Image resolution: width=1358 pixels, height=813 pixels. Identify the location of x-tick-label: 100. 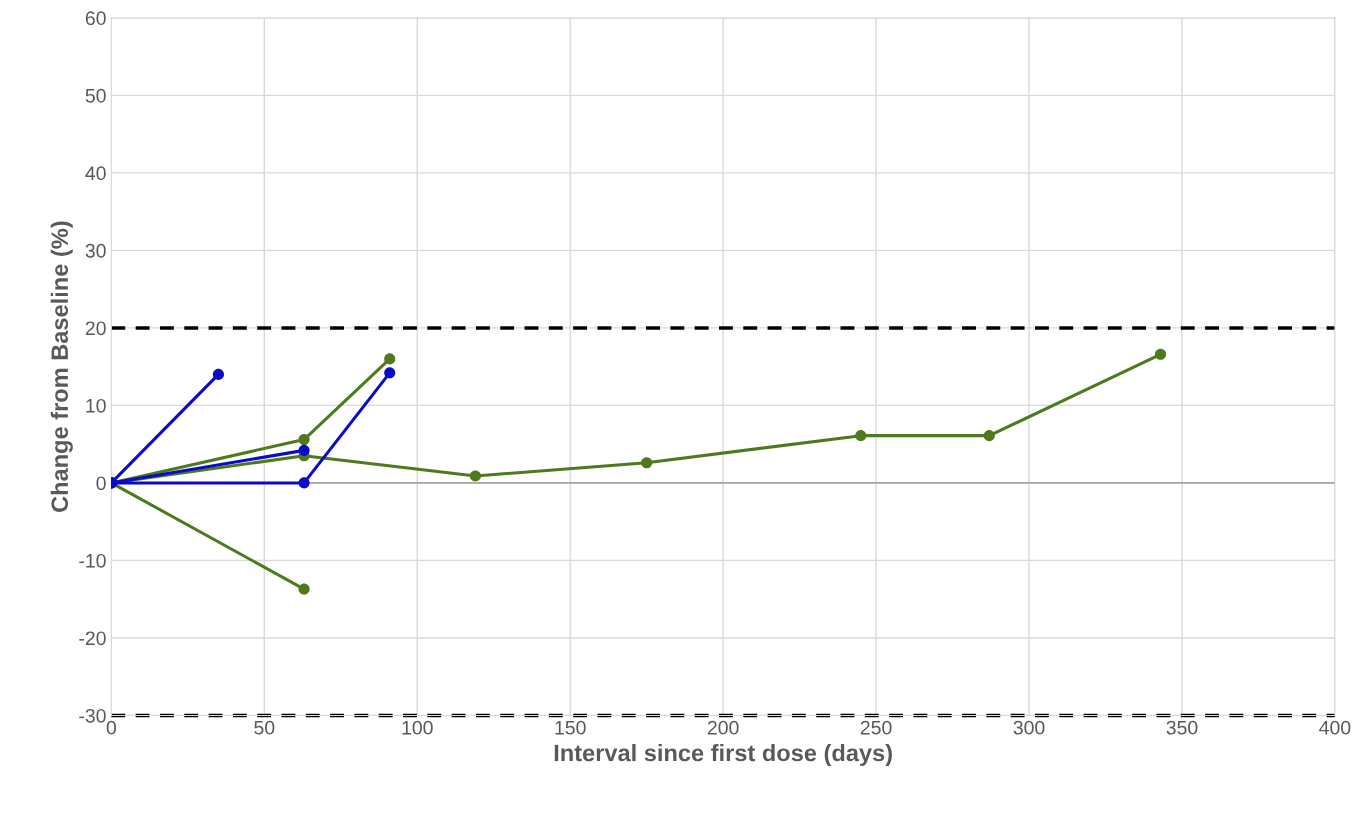
(417, 727).